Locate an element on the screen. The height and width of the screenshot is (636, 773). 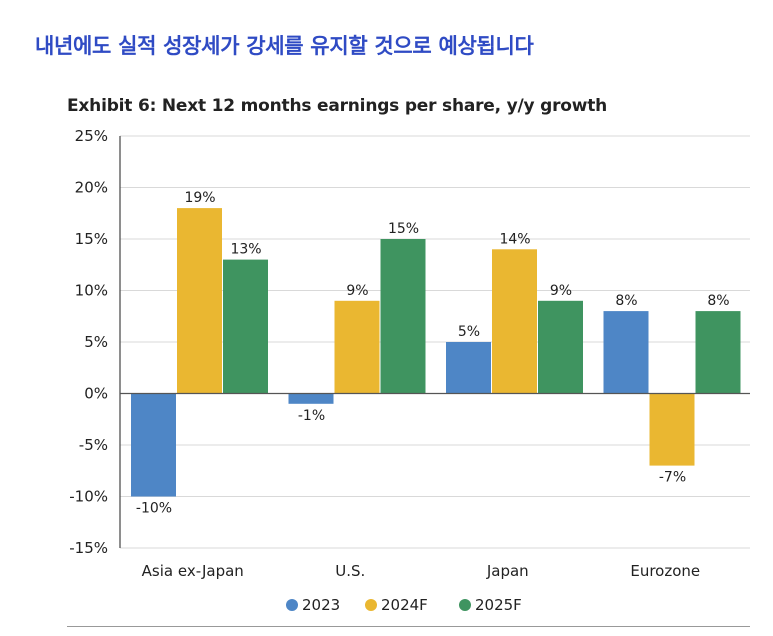
data-label: 13% is located at coordinates (245, 250).